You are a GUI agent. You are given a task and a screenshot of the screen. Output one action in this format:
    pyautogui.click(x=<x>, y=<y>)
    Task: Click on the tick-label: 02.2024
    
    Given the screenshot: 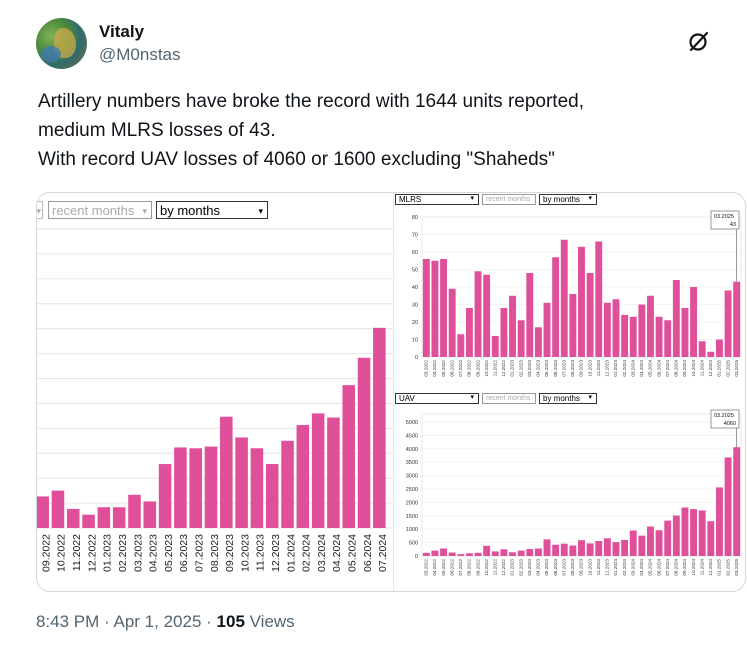 What is the action you would take?
    pyautogui.click(x=624, y=567)
    